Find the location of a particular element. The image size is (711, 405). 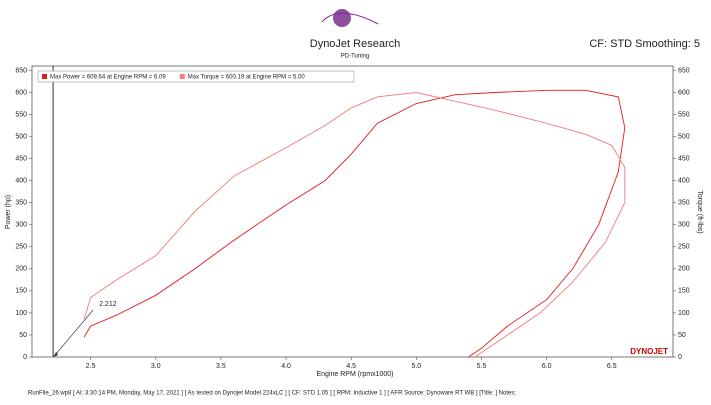

y2-tick-label: 600 is located at coordinates (684, 92).